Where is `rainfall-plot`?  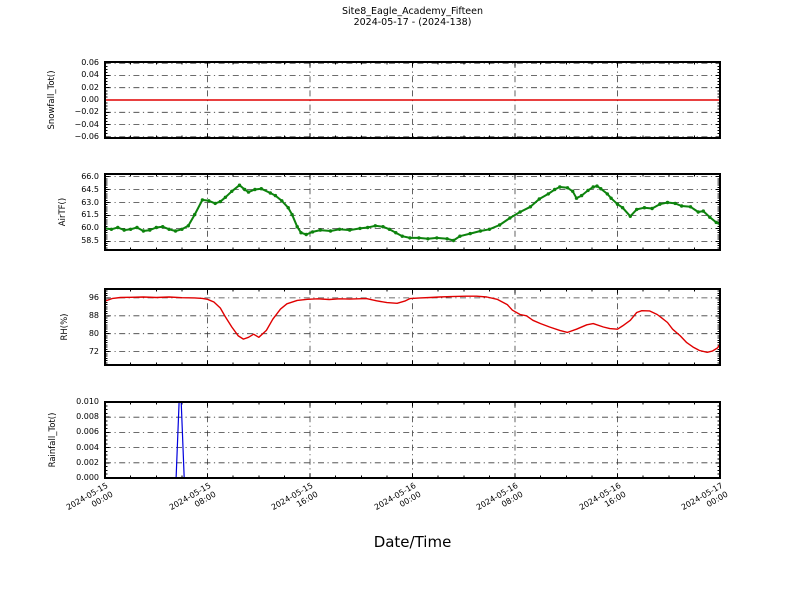
rainfall-plot is located at coordinates (412, 440).